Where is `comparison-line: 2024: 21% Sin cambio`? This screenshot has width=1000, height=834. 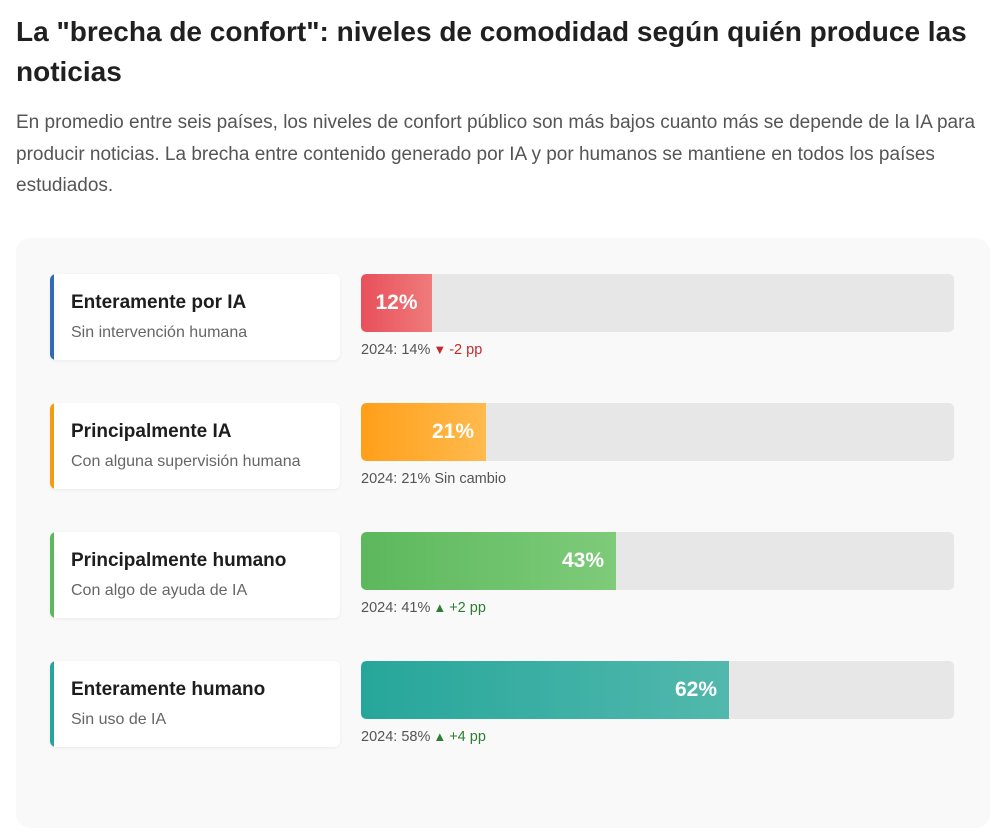 comparison-line: 2024: 21% Sin cambio is located at coordinates (433, 479).